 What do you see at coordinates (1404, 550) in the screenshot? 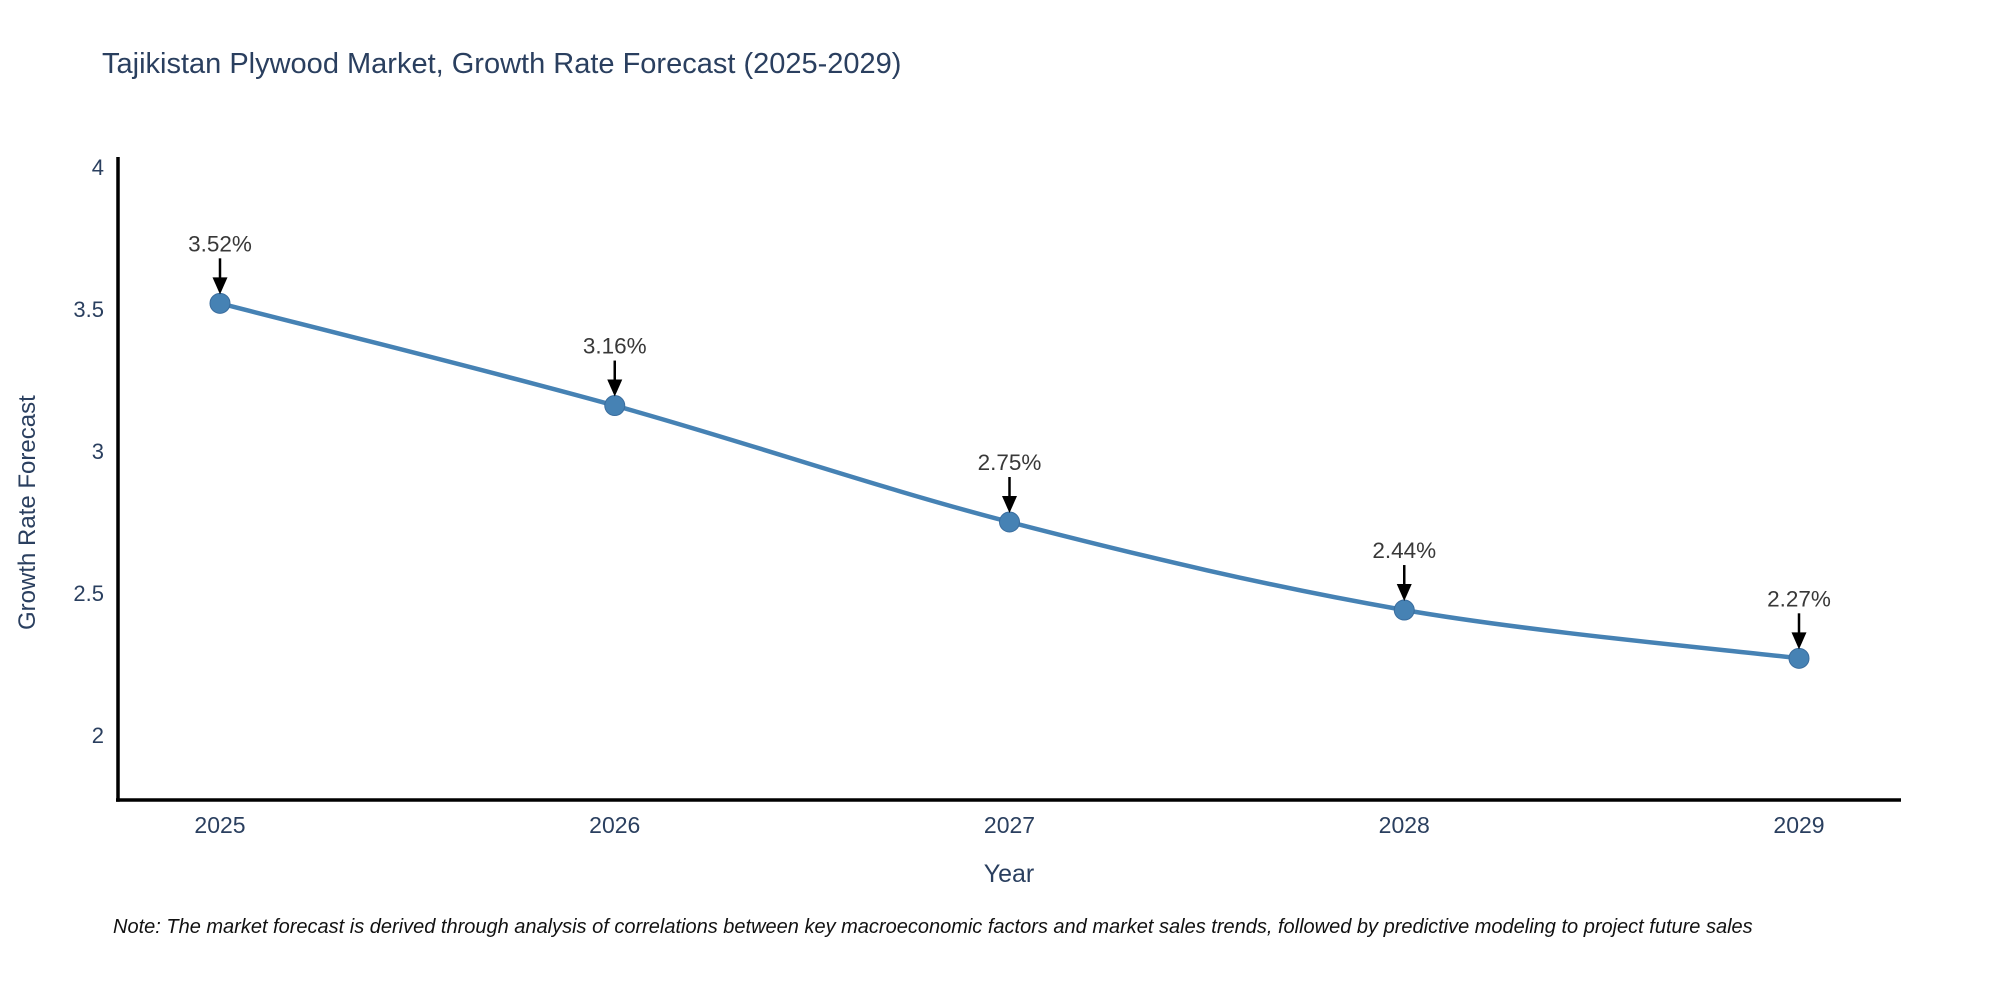
I see `annotation-label: 2.44%` at bounding box center [1404, 550].